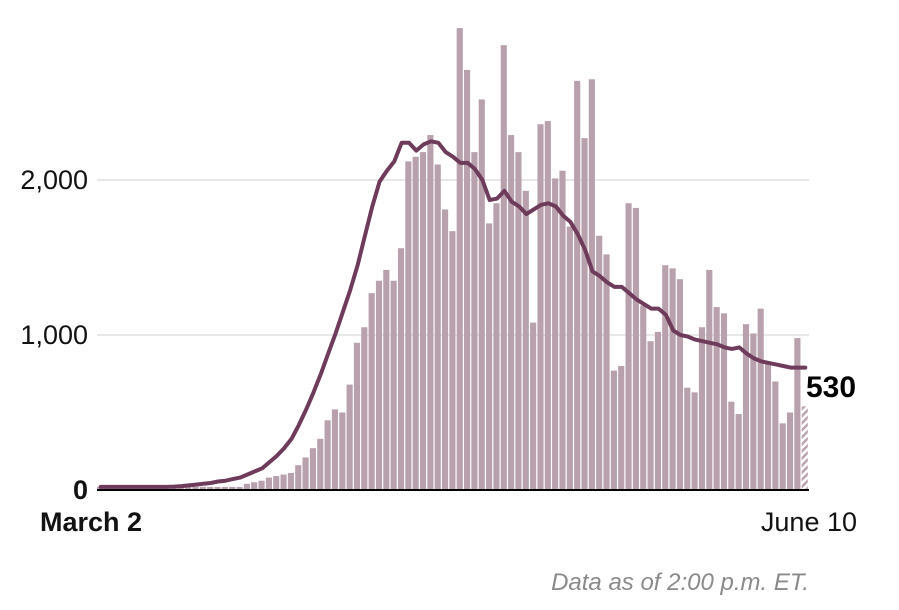  What do you see at coordinates (91, 522) in the screenshot?
I see `x-tick-label-start: March 2` at bounding box center [91, 522].